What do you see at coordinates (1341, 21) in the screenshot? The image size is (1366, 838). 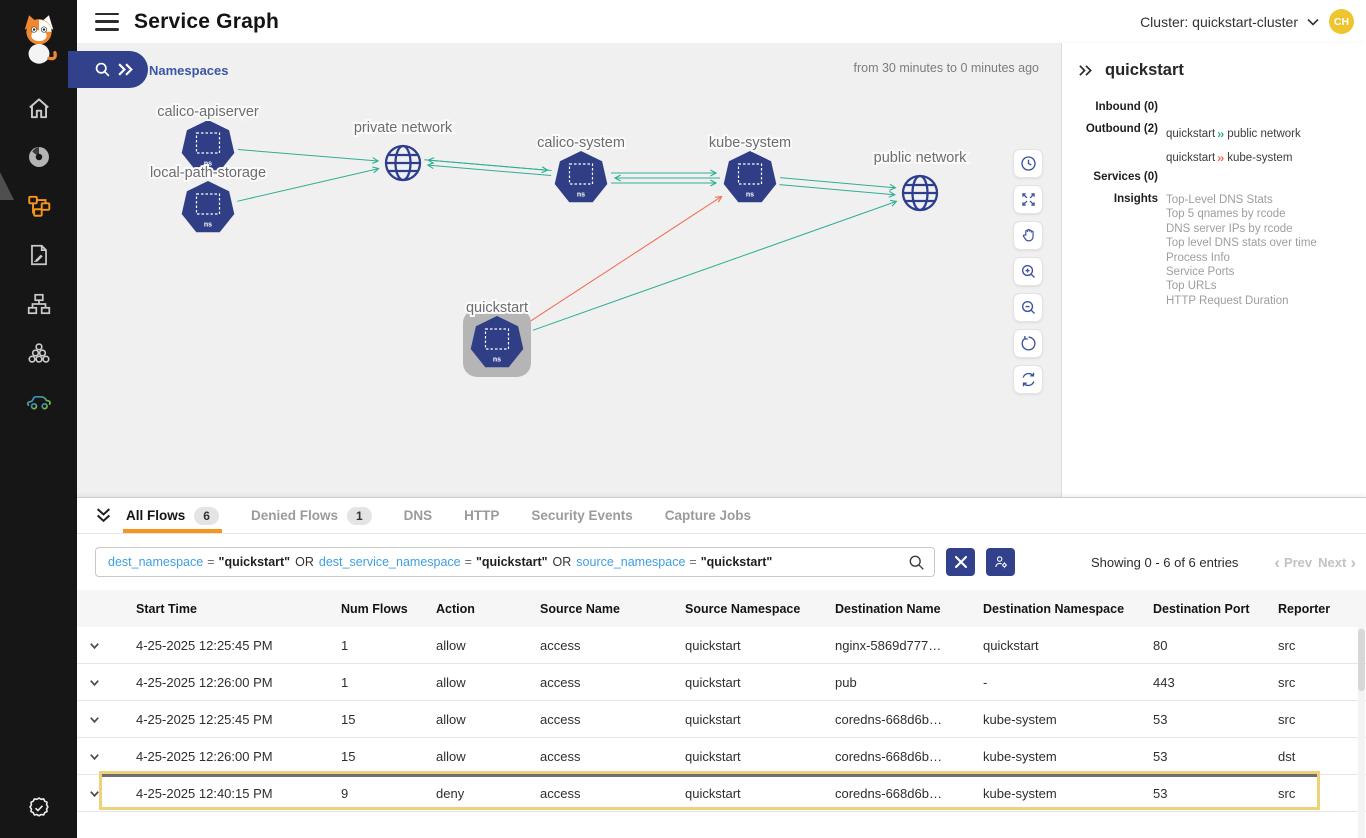 I see `avatar: CH` at bounding box center [1341, 21].